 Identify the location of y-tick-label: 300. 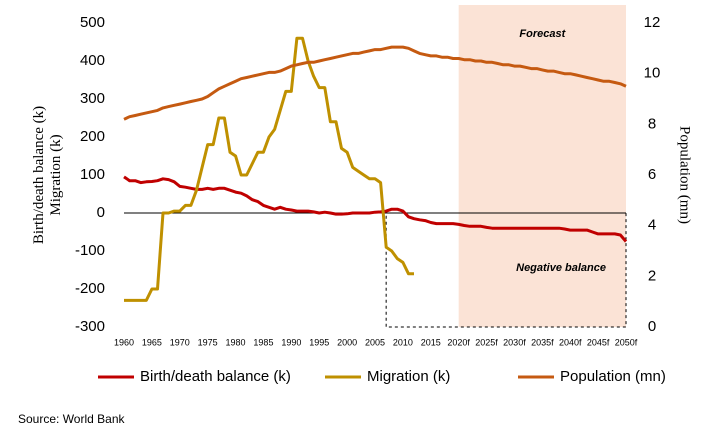
(92, 98).